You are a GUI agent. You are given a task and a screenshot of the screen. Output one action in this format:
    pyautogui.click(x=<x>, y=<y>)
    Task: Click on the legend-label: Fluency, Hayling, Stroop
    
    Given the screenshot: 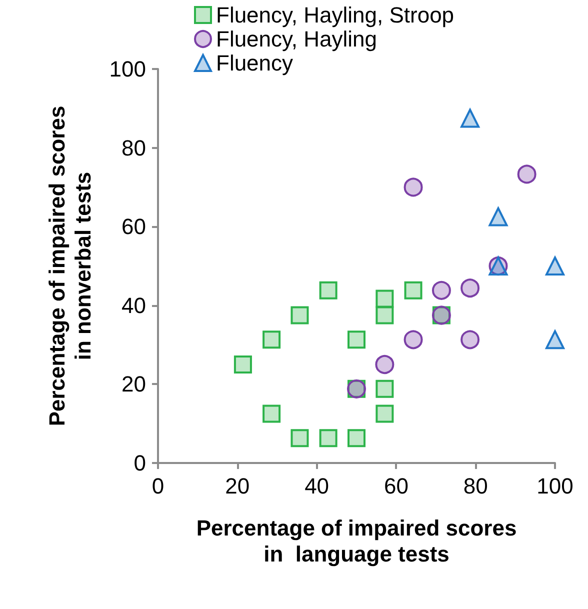 What is the action you would take?
    pyautogui.click(x=335, y=15)
    